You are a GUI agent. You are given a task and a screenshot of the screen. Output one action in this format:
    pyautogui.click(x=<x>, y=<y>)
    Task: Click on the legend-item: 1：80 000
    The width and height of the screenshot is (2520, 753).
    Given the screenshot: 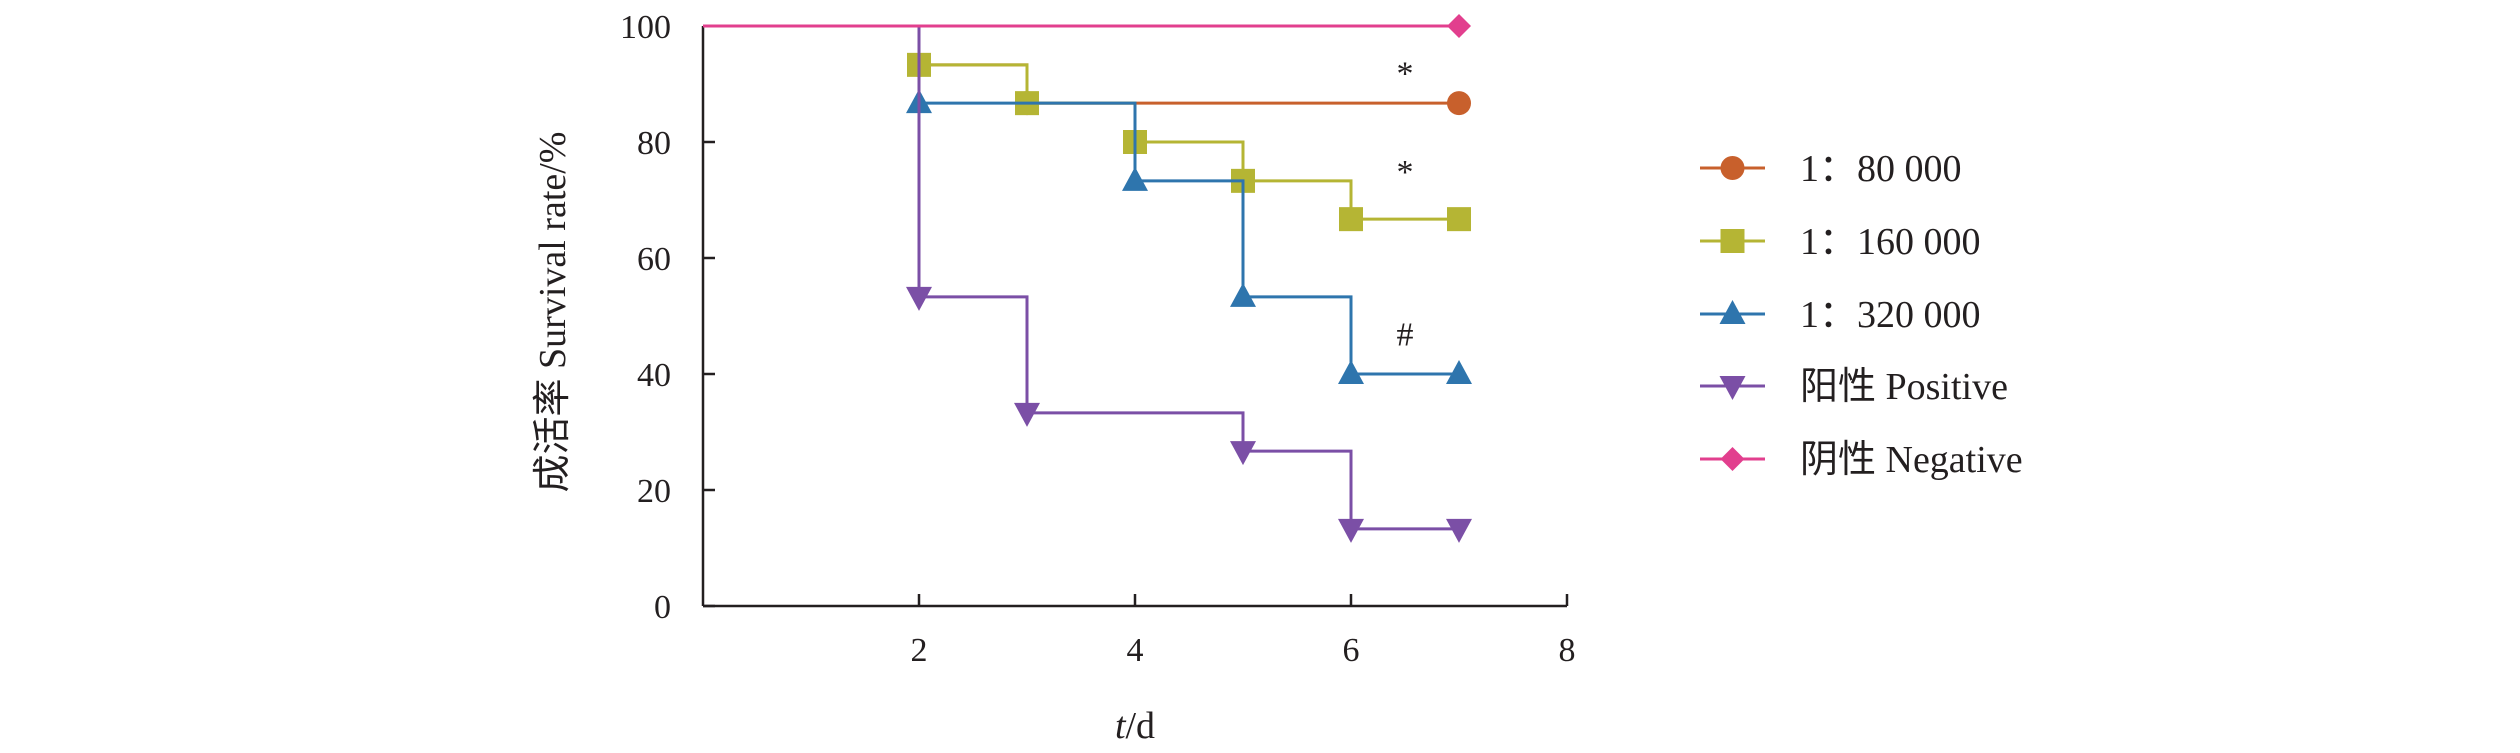 What is the action you would take?
    pyautogui.click(x=1831, y=169)
    